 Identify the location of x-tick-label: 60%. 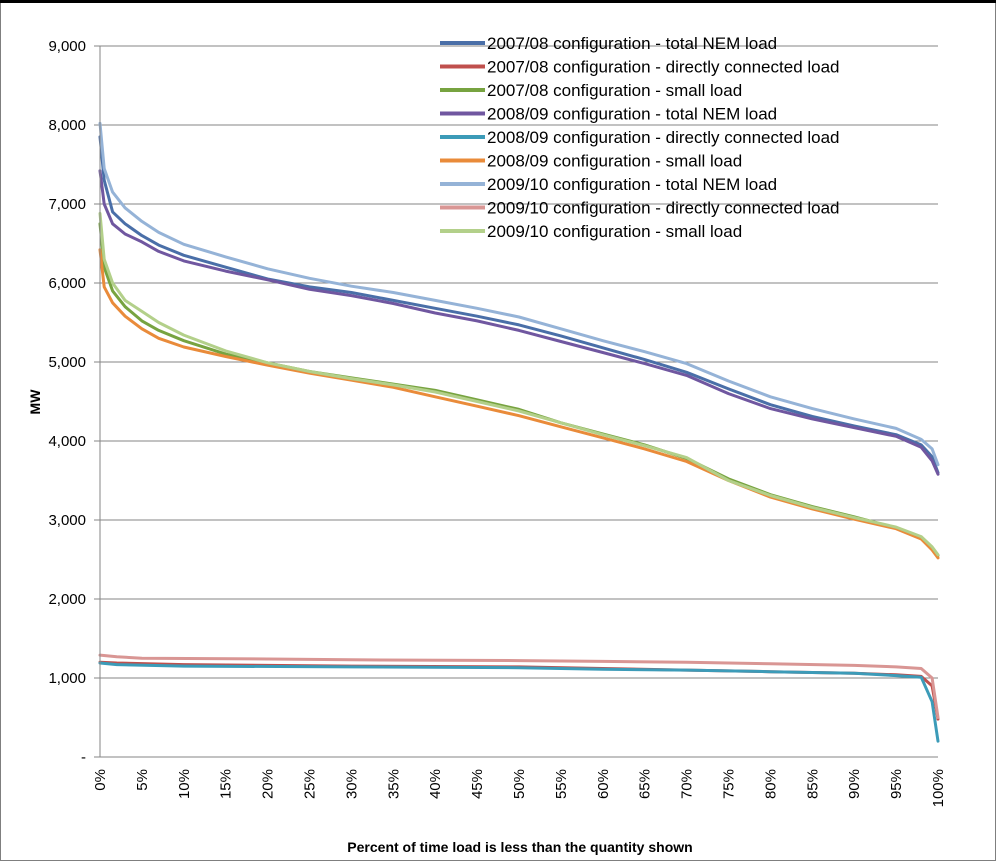
(603, 784).